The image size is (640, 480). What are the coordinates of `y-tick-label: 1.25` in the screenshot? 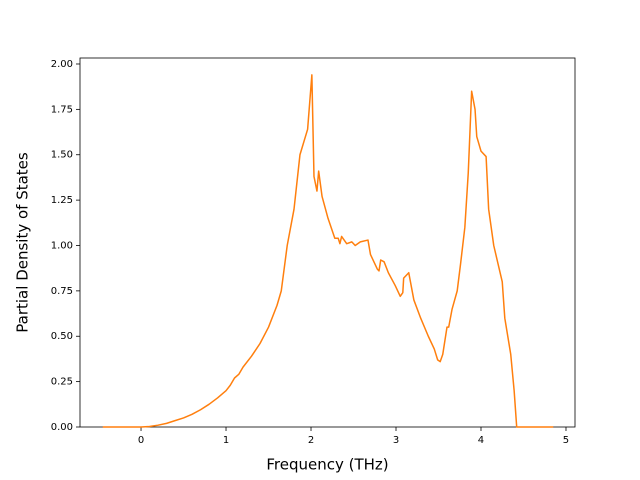 It's located at (62, 200).